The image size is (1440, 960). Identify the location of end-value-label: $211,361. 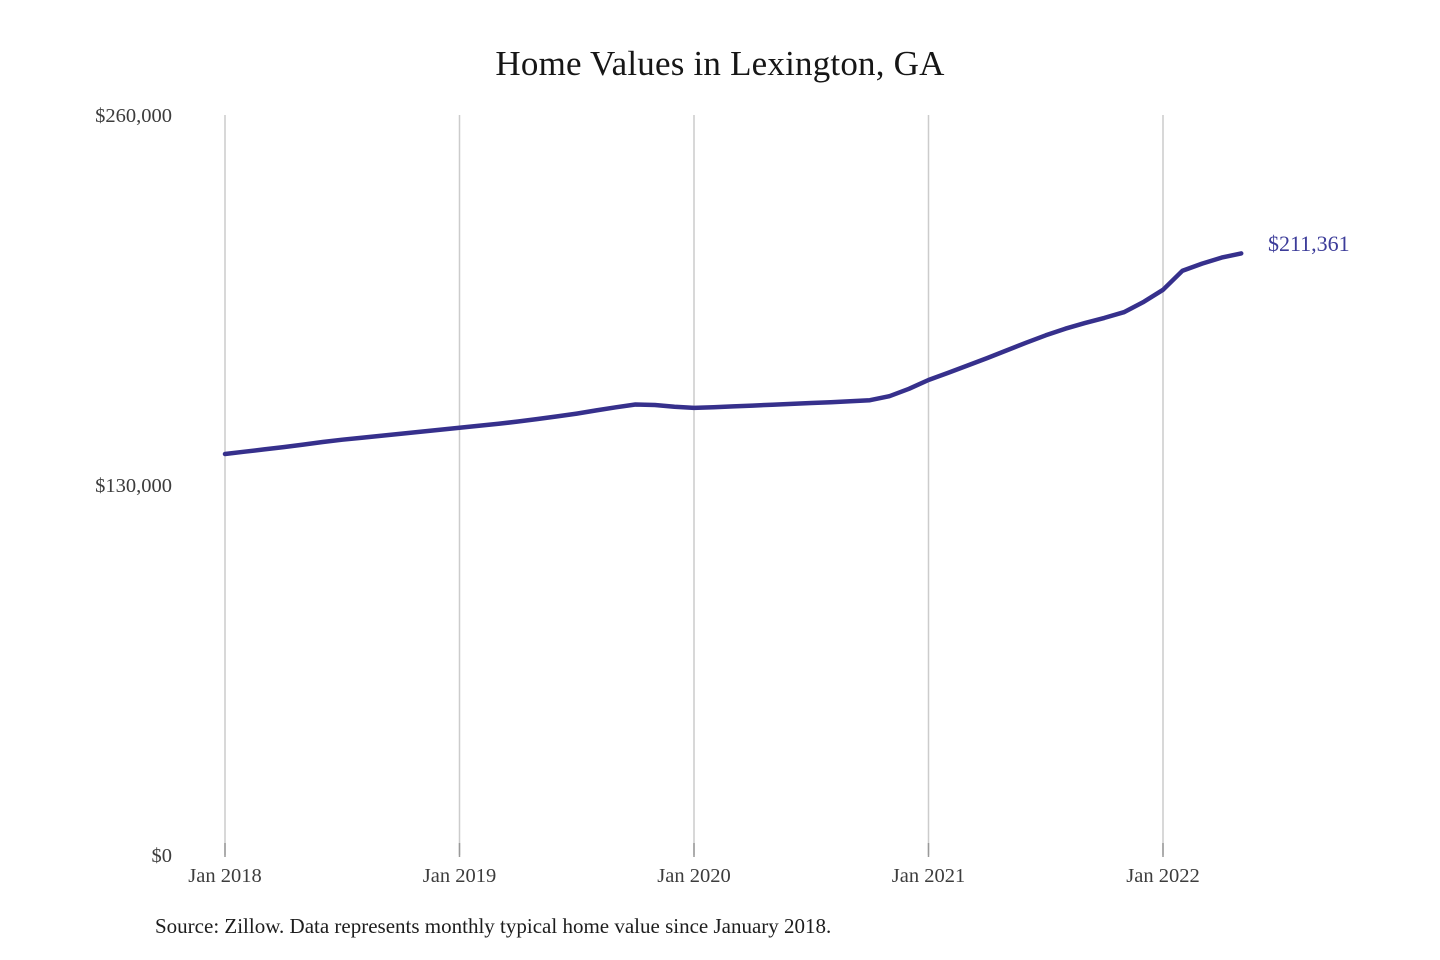
(1309, 243).